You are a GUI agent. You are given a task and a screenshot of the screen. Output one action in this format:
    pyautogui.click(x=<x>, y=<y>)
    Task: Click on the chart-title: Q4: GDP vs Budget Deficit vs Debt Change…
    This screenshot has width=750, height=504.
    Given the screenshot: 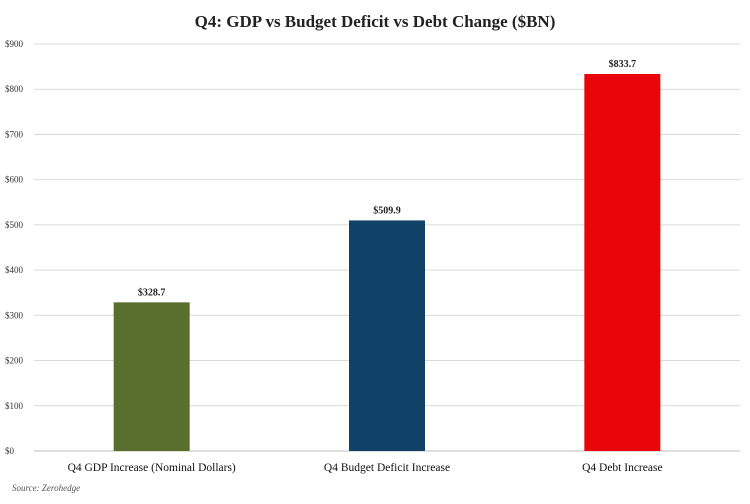 What is the action you would take?
    pyautogui.click(x=375, y=21)
    